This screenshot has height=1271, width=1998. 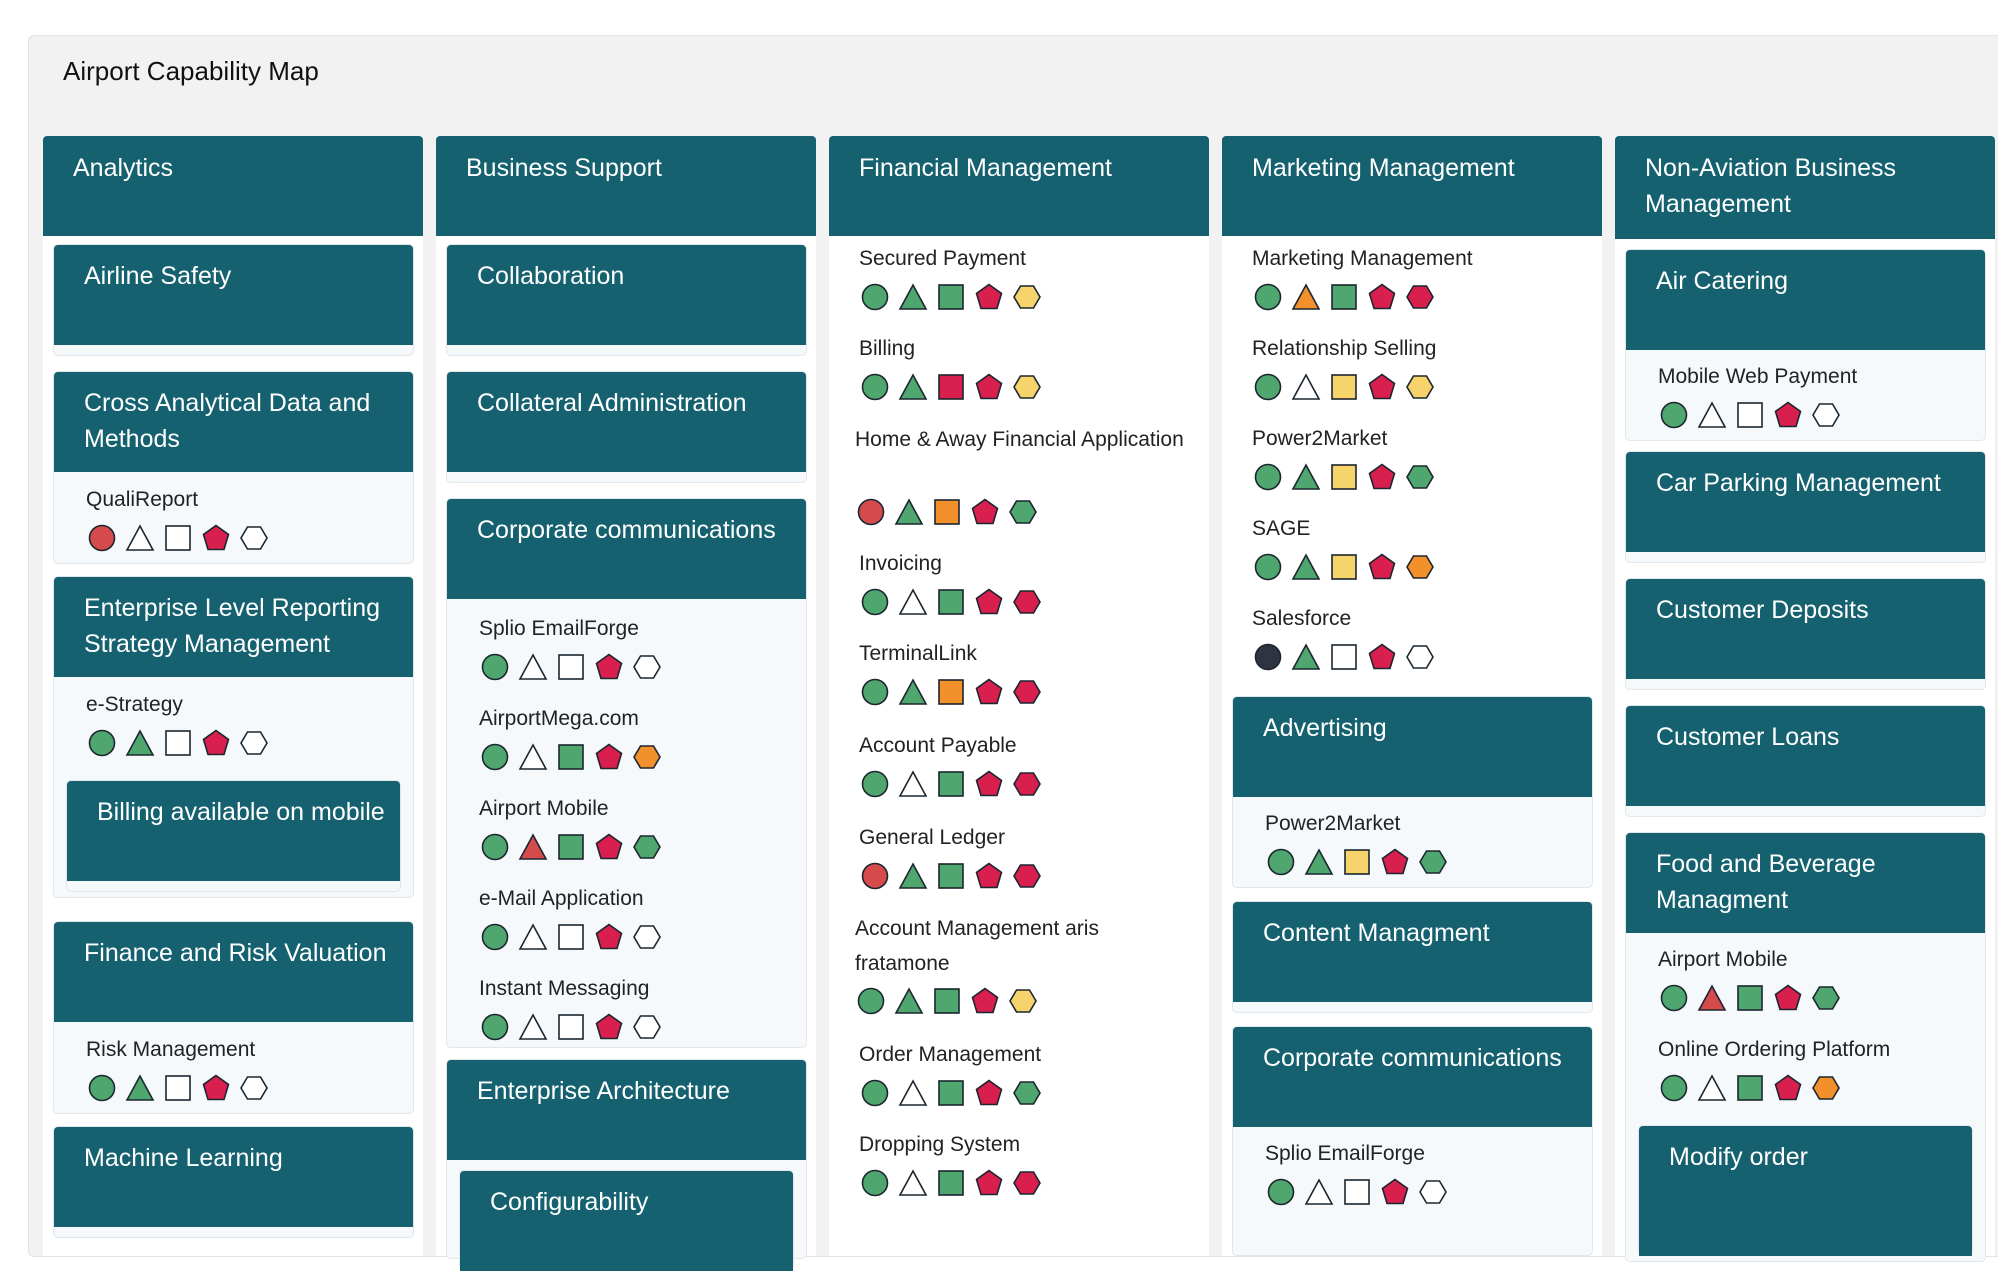 What do you see at coordinates (233, 422) in the screenshot?
I see `capability-header: Cross Analytical Data and Methods` at bounding box center [233, 422].